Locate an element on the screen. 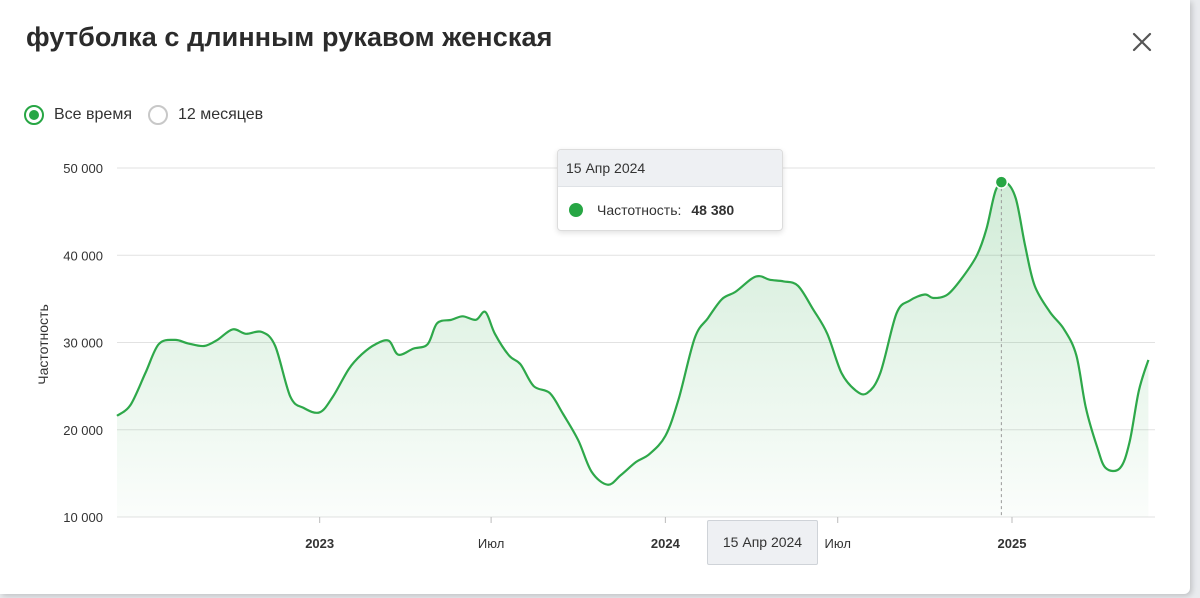  highlight-point is located at coordinates (1001, 182).